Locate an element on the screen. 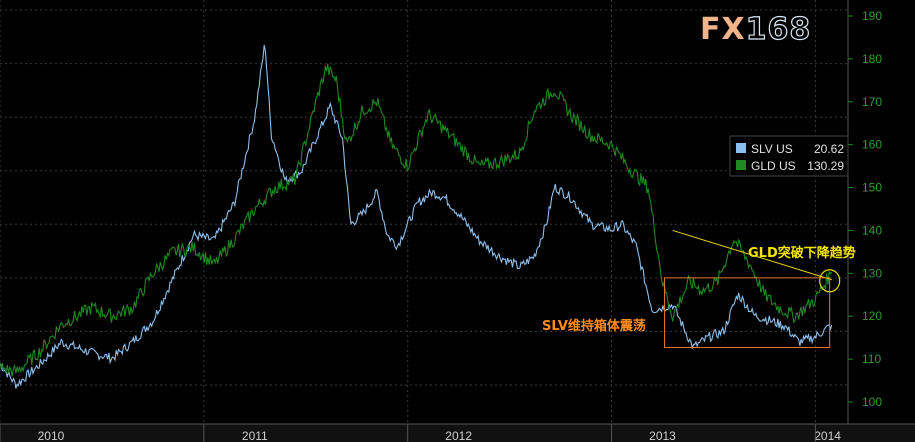 The width and height of the screenshot is (915, 442). slv-range-box is located at coordinates (747, 313).